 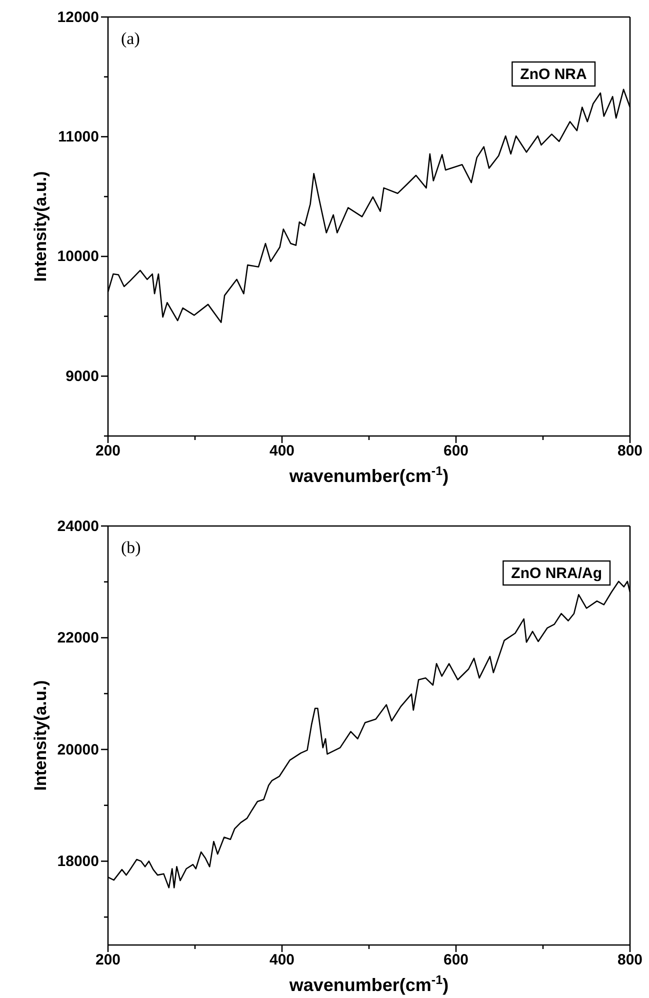 What do you see at coordinates (78, 526) in the screenshot?
I see `y-tick-label: 24000` at bounding box center [78, 526].